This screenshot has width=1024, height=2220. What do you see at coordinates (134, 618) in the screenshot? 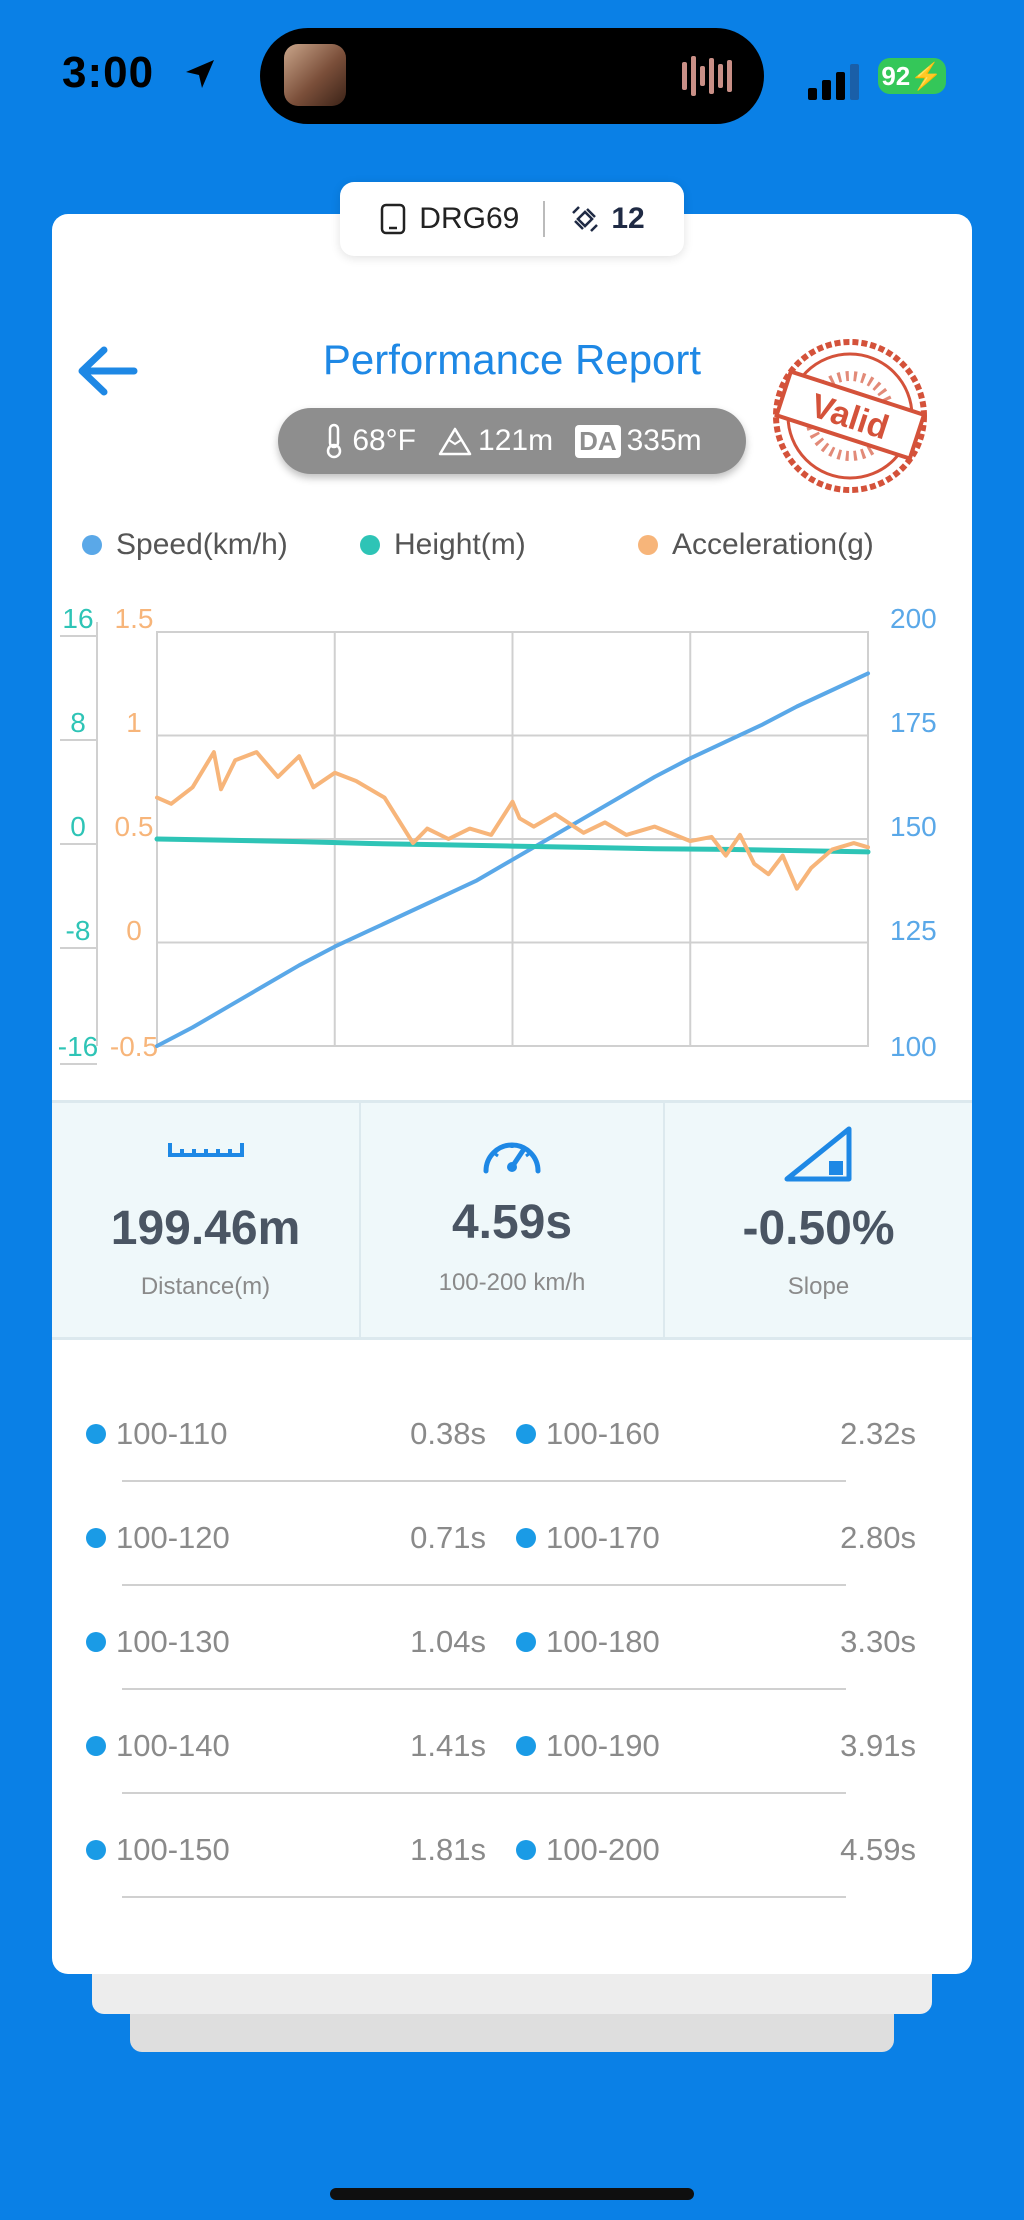
I see `accel-tick: 1.5` at bounding box center [134, 618].